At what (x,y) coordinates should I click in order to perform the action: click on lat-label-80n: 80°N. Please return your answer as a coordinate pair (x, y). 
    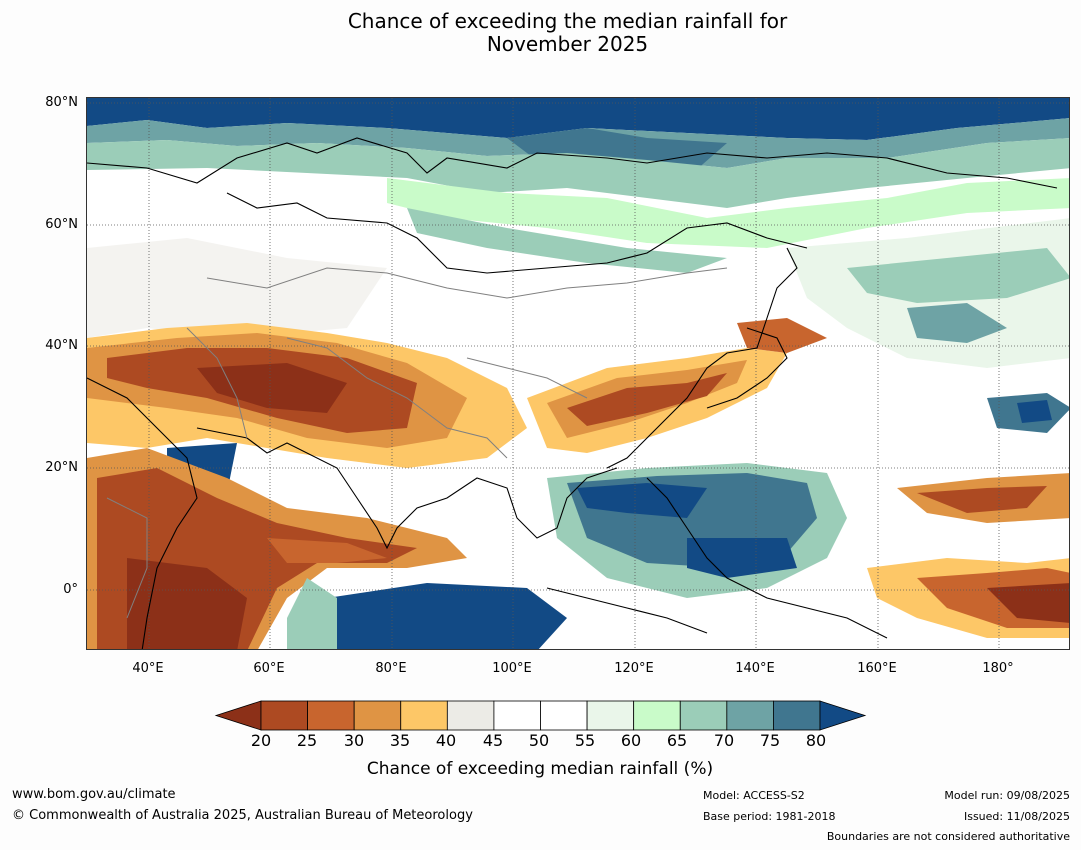
    Looking at the image, I should click on (61, 102).